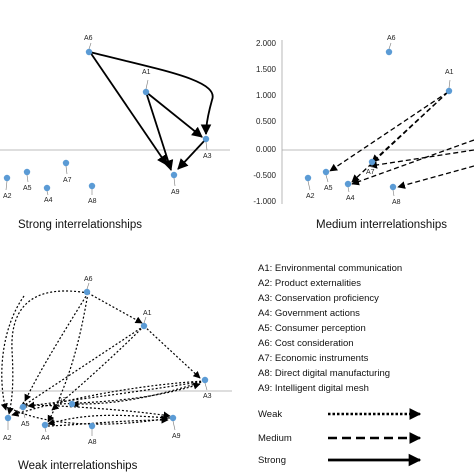  I want to click on weak-node-a9: A9, so click(175, 427).